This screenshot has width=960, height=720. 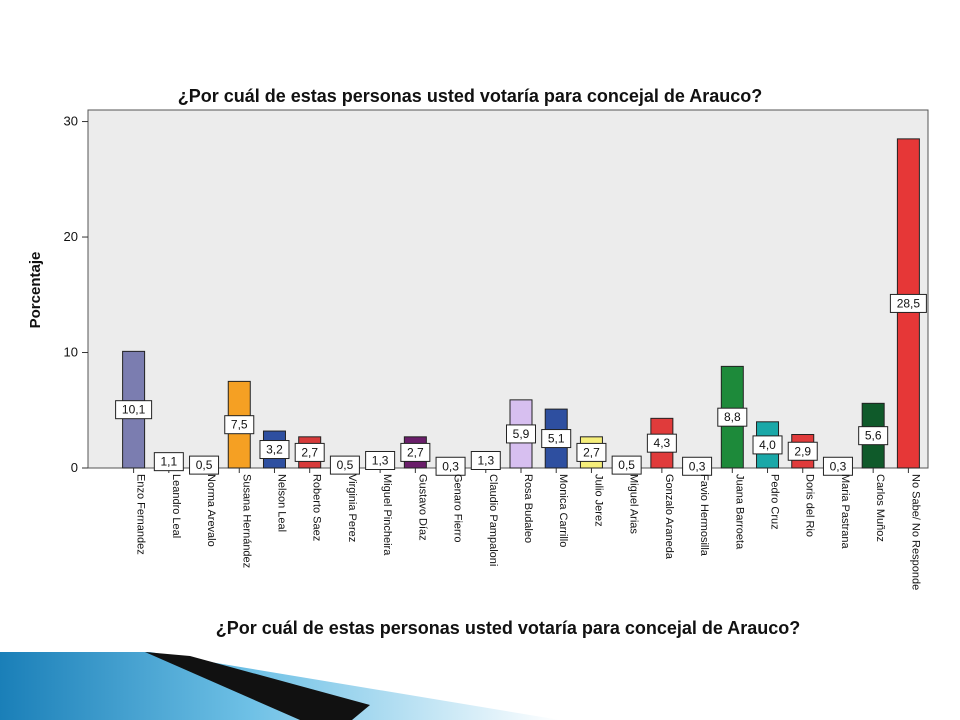 I want to click on category-label: Maria Pastrana, so click(x=845, y=511).